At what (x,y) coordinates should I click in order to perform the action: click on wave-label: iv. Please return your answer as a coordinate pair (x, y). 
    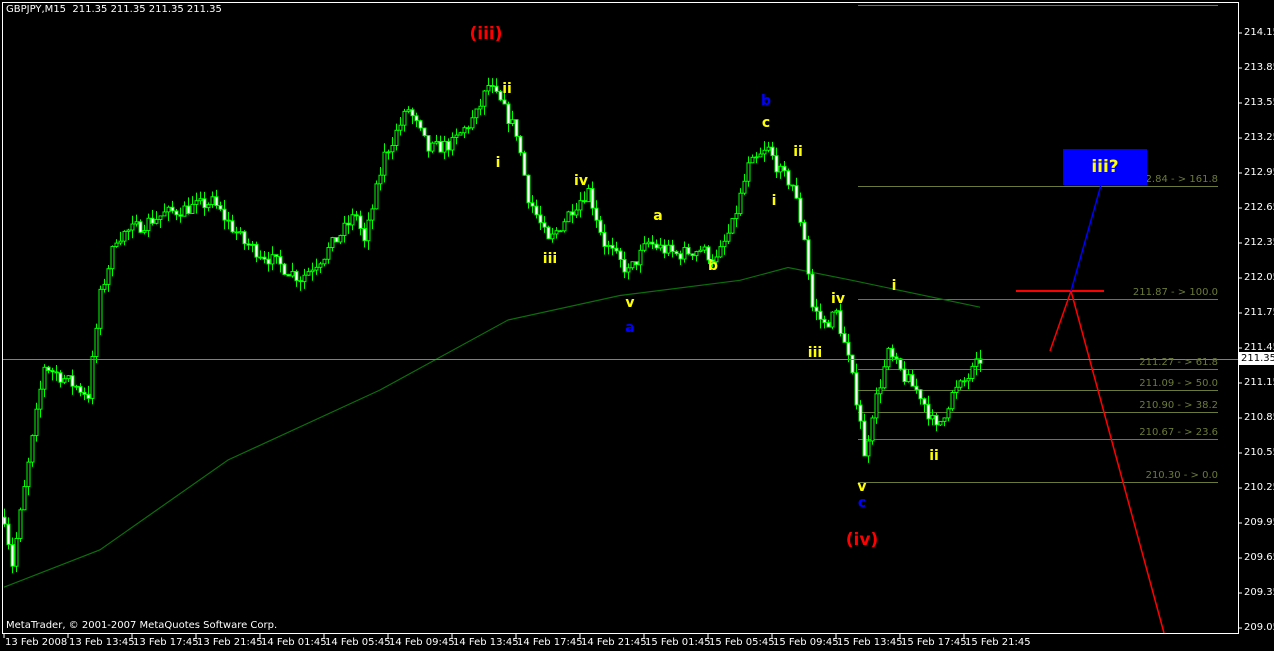
    Looking at the image, I should click on (581, 181).